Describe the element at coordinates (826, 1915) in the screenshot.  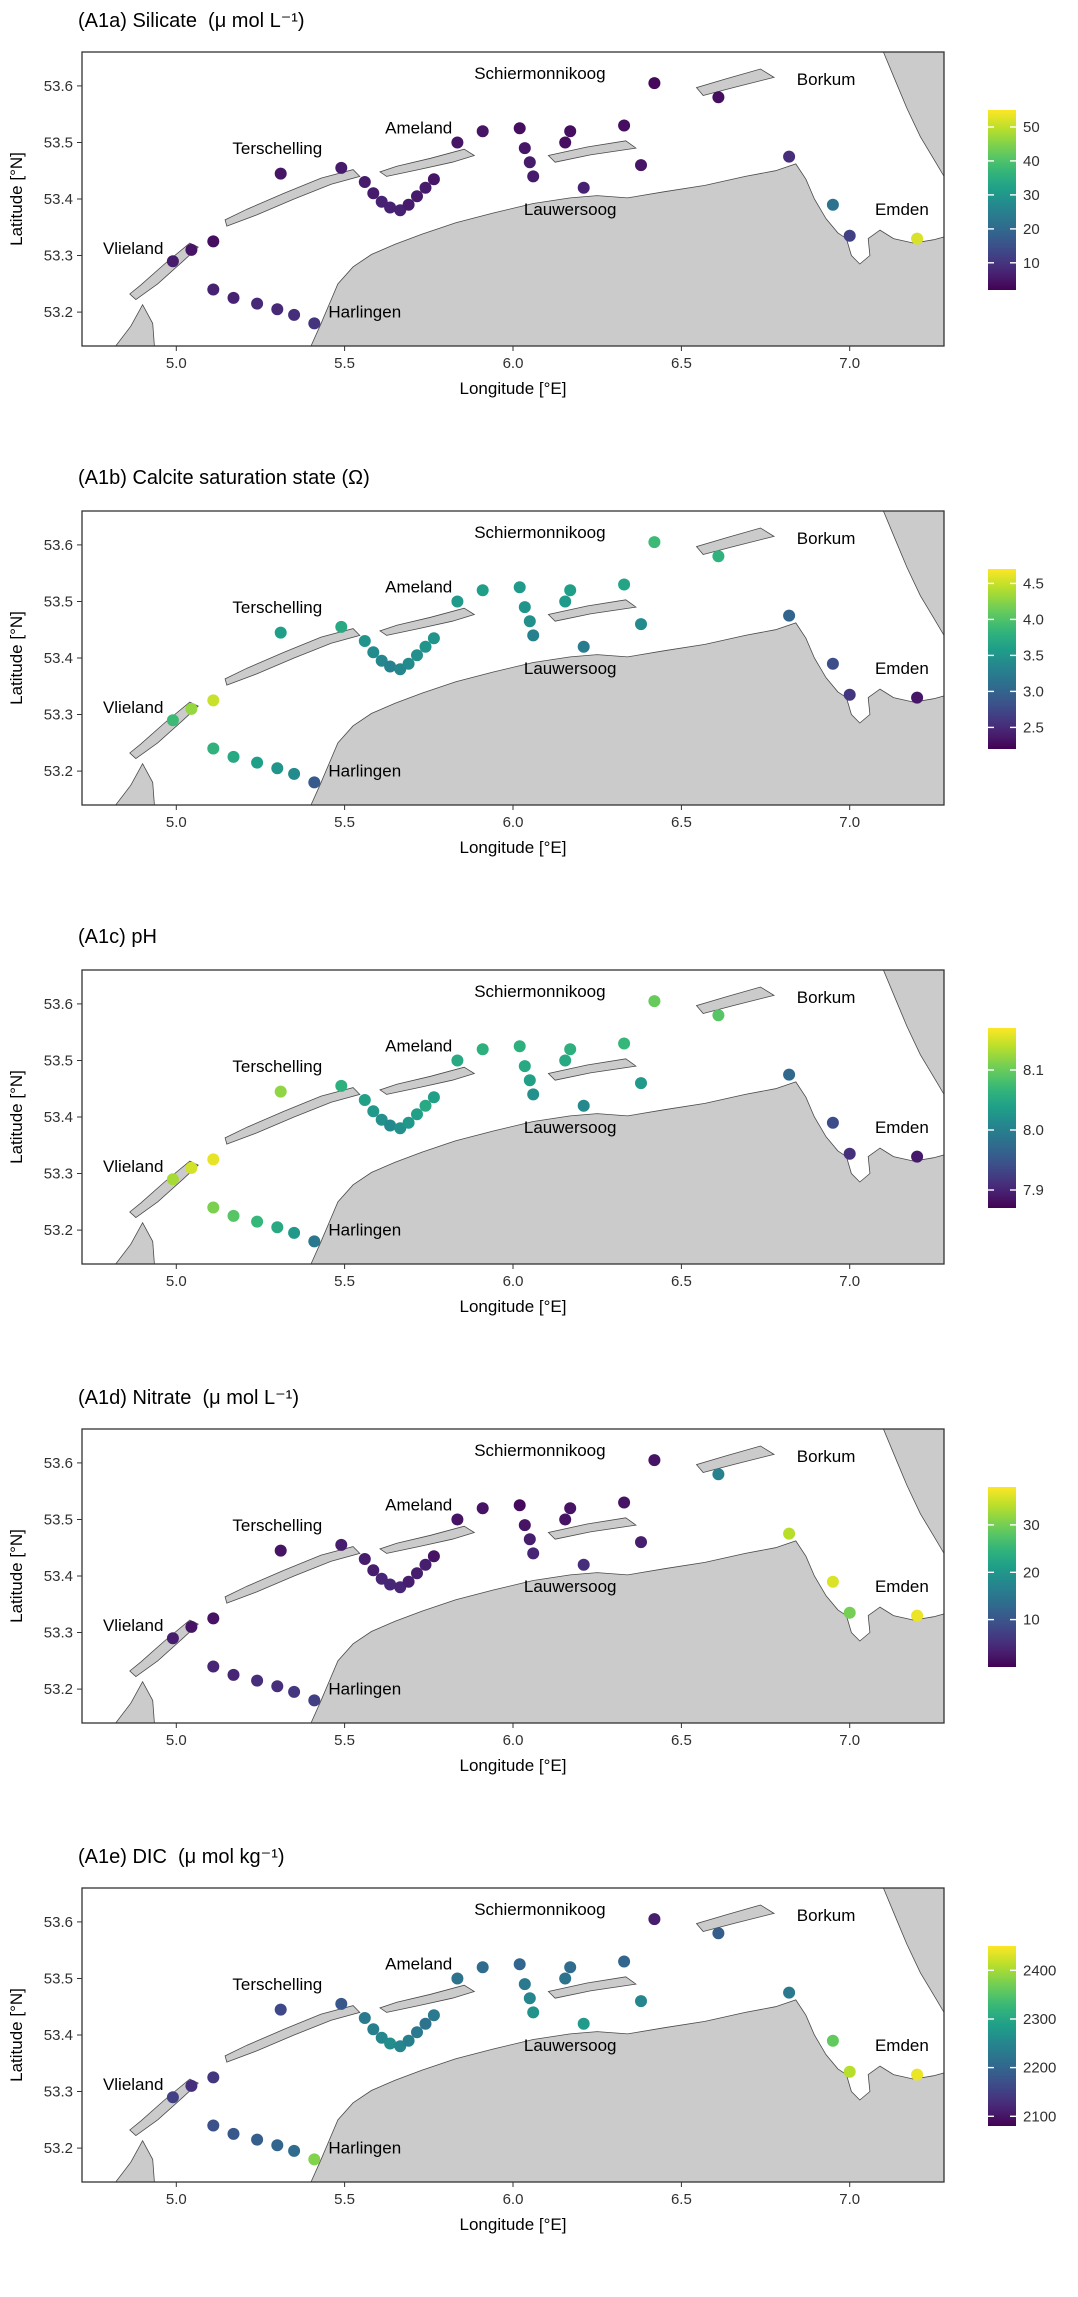
I see `place-label-borkum: Borkum` at that location.